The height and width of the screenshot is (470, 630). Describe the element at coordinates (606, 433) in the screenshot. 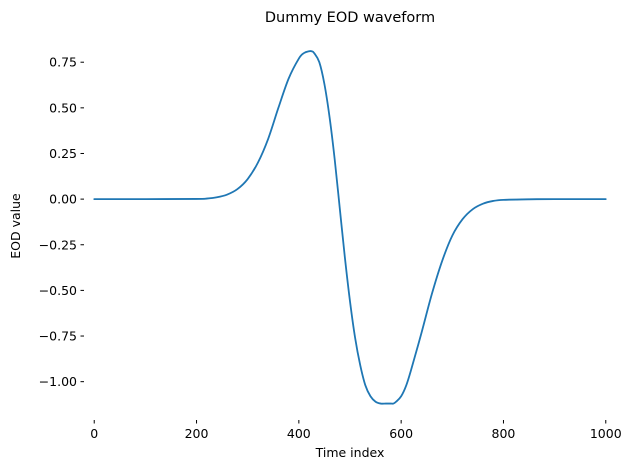

I see `x-tick-label: 1000` at that location.